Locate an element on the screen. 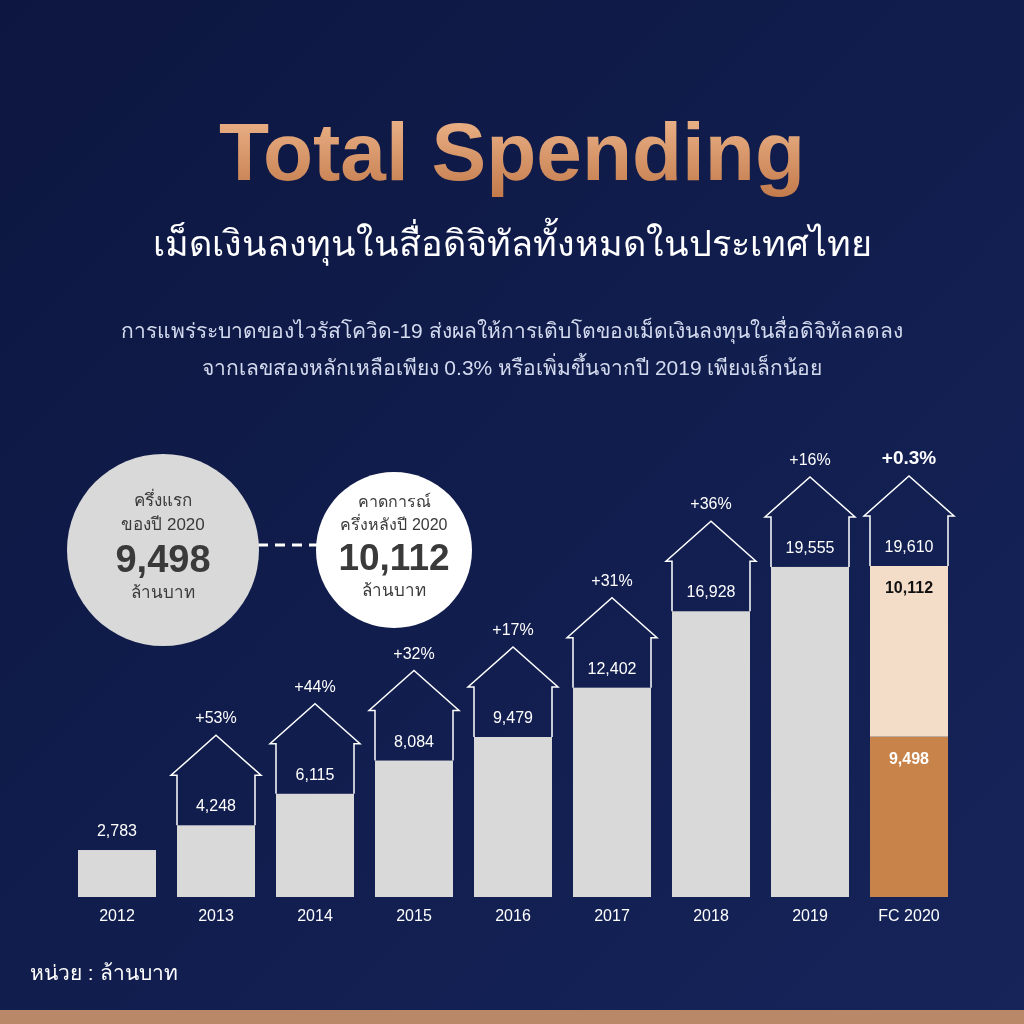 The image size is (1024, 1024). annotation: 9,498 is located at coordinates (163, 559).